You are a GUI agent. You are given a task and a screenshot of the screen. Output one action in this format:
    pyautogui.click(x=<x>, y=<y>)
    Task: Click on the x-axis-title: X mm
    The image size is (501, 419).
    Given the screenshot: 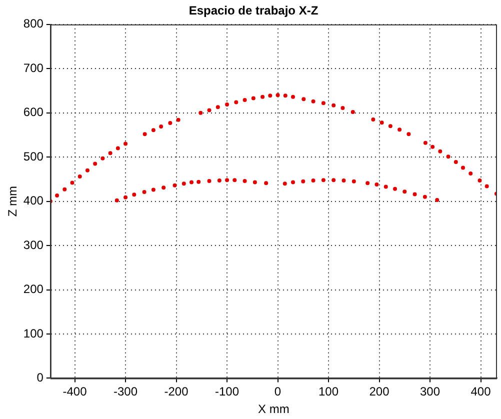 What is the action you would take?
    pyautogui.click(x=274, y=409)
    